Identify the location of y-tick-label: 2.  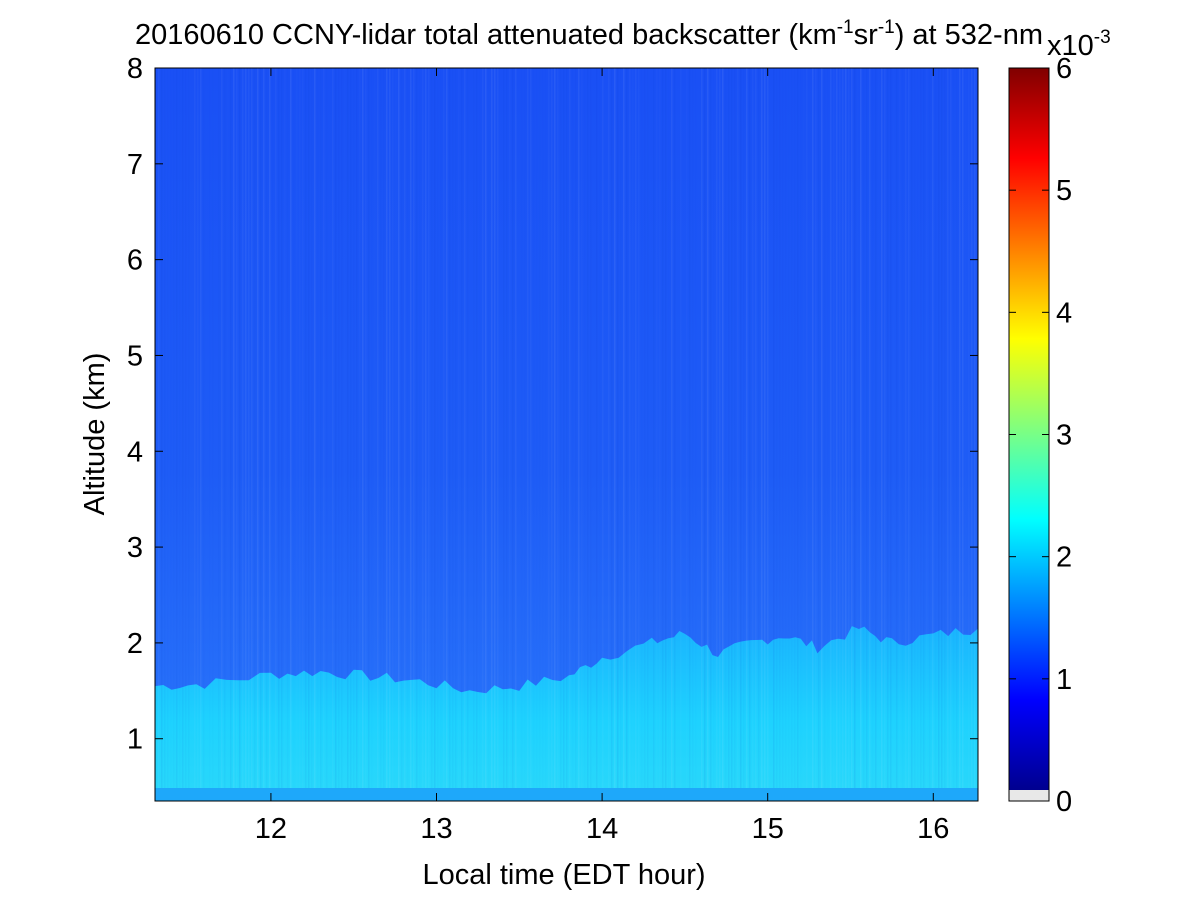
(135, 644).